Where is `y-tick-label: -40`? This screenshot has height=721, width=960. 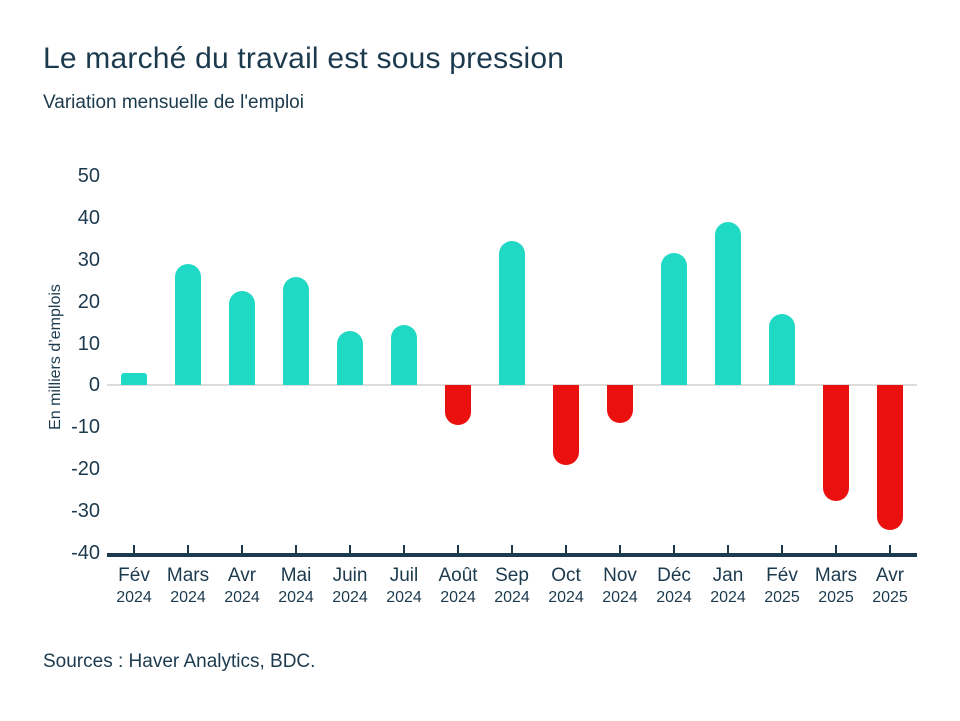
y-tick-label: -40 is located at coordinates (85, 553).